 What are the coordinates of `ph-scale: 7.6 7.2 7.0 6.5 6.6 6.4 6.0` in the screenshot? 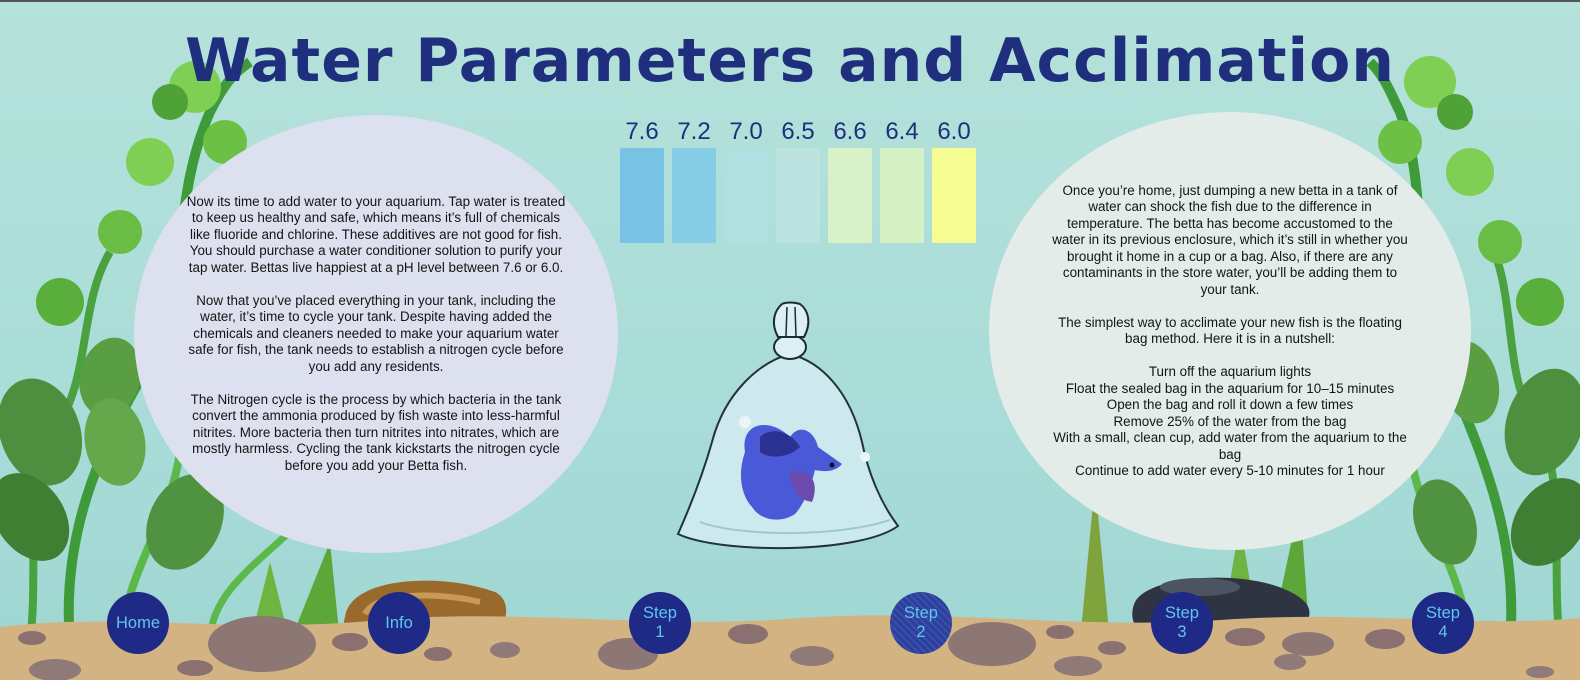 It's located at (801, 180).